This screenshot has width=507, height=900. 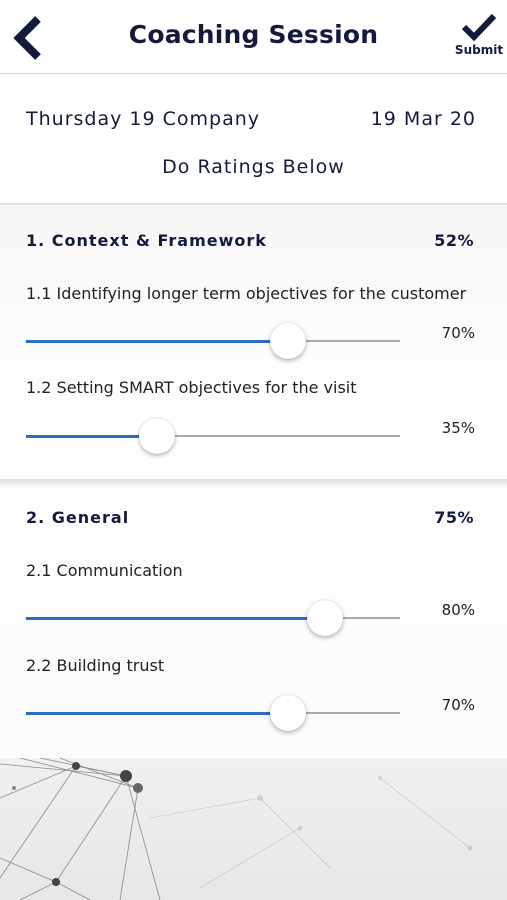 I want to click on ratings-instruction: Do Ratings Below, so click(x=253, y=167).